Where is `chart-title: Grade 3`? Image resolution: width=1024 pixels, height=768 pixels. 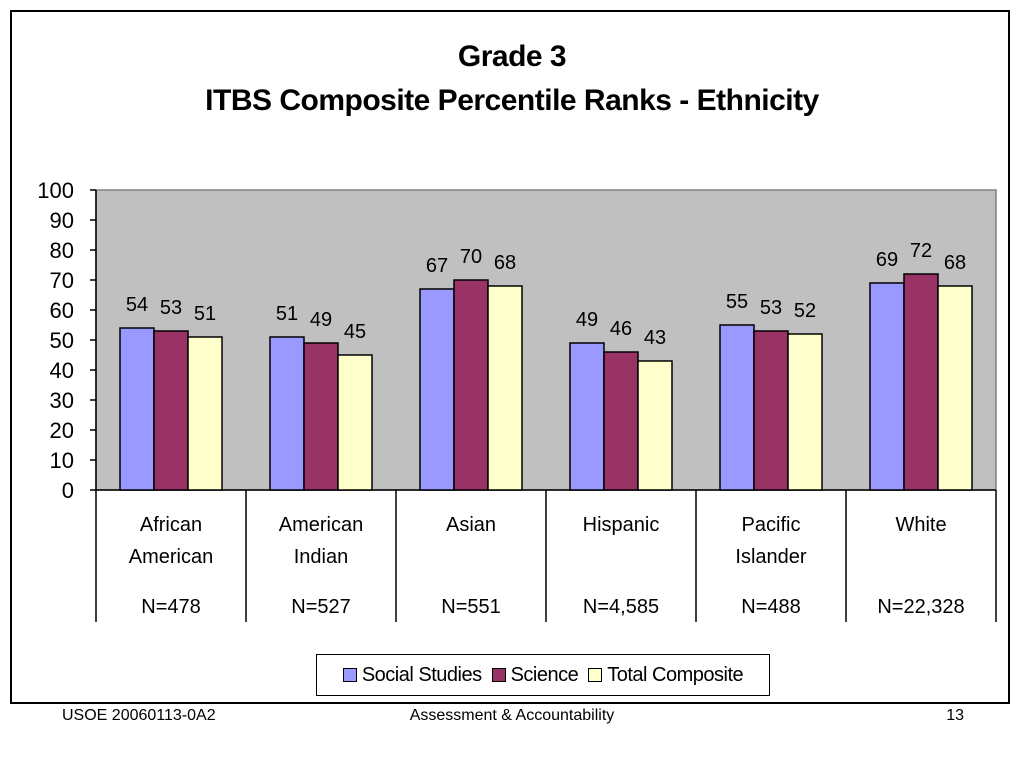
chart-title: Grade 3 is located at coordinates (512, 56).